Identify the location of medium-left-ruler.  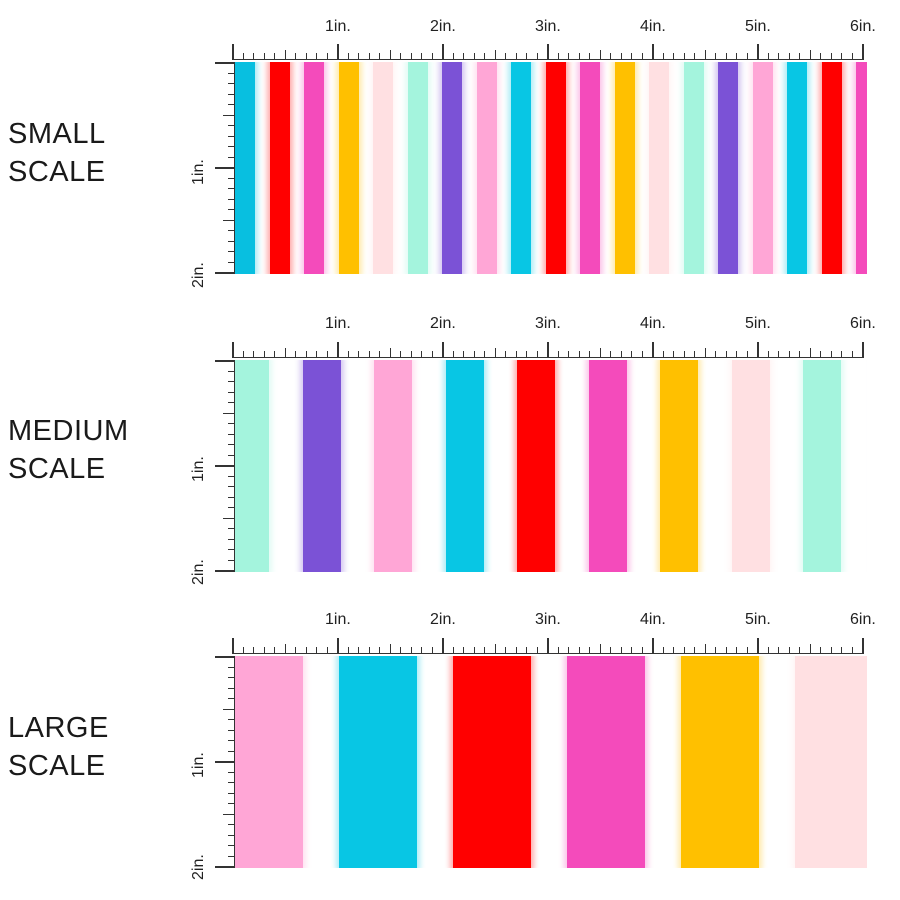
(224, 466).